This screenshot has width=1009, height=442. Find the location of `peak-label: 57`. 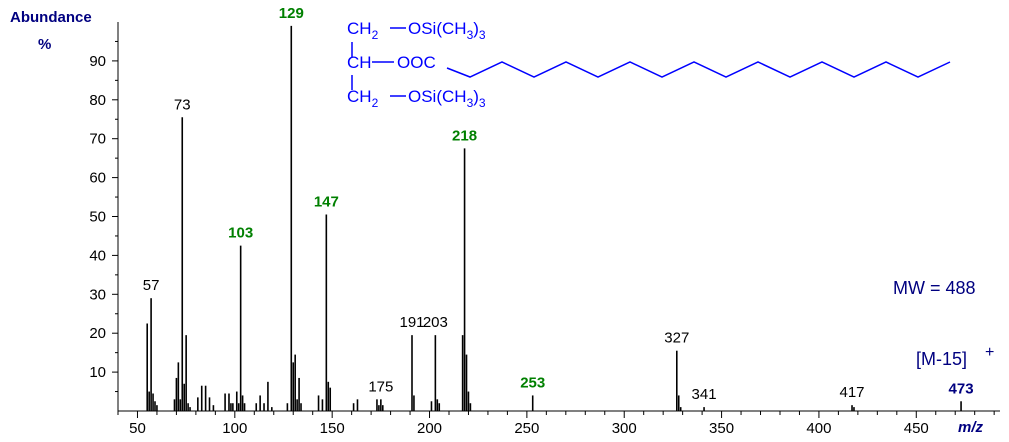

peak-label: 57 is located at coordinates (151, 285).